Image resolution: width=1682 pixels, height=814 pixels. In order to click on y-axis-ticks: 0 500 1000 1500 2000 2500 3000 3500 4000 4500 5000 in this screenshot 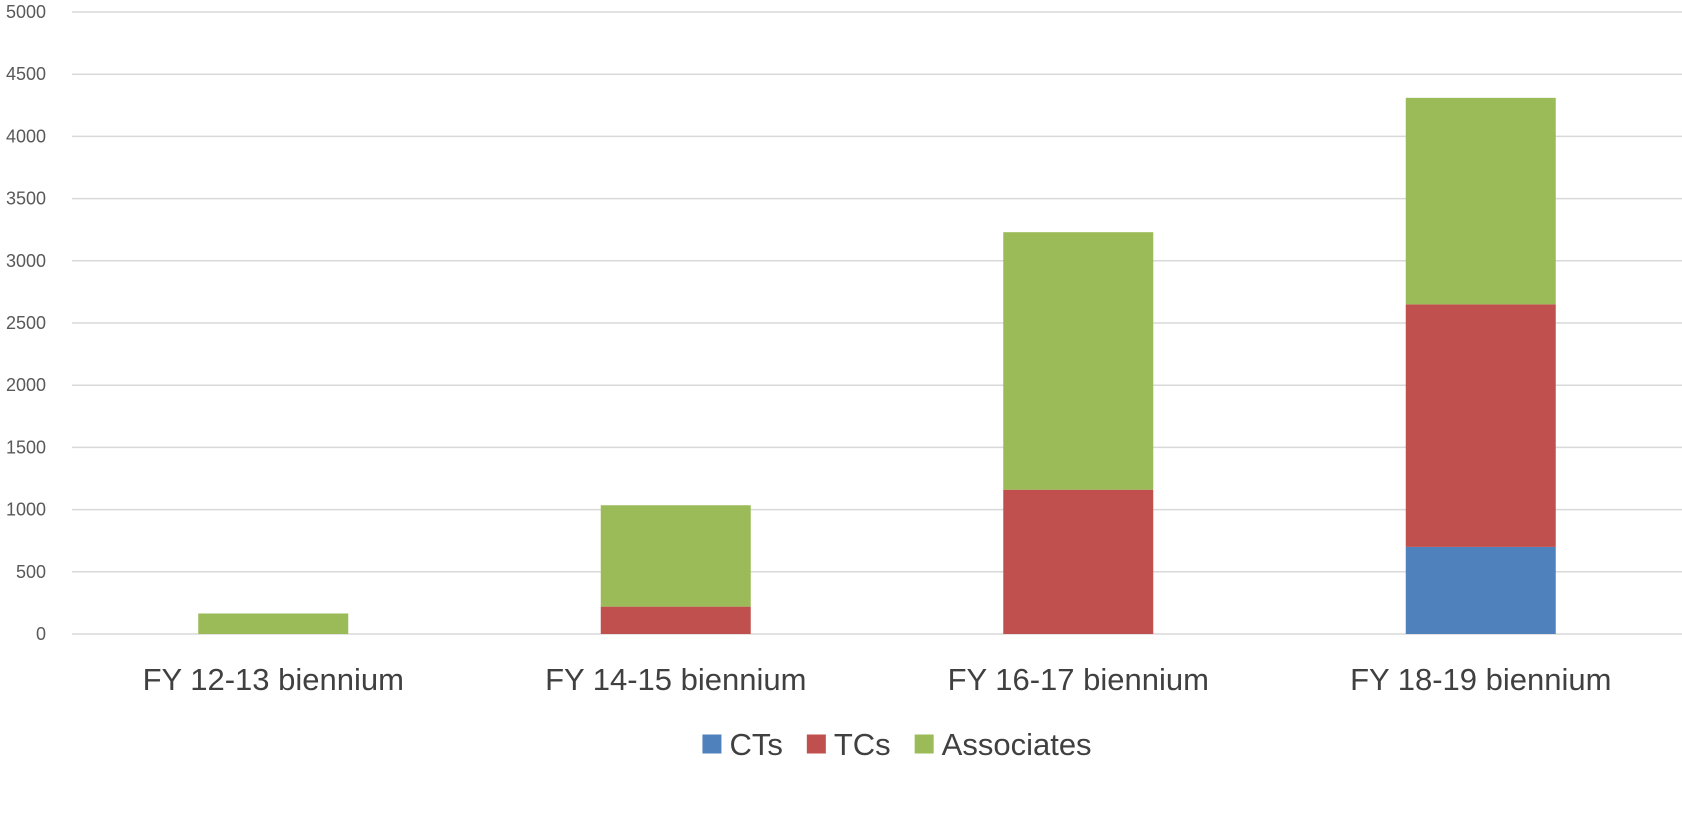, I will do `click(26, 323)`.